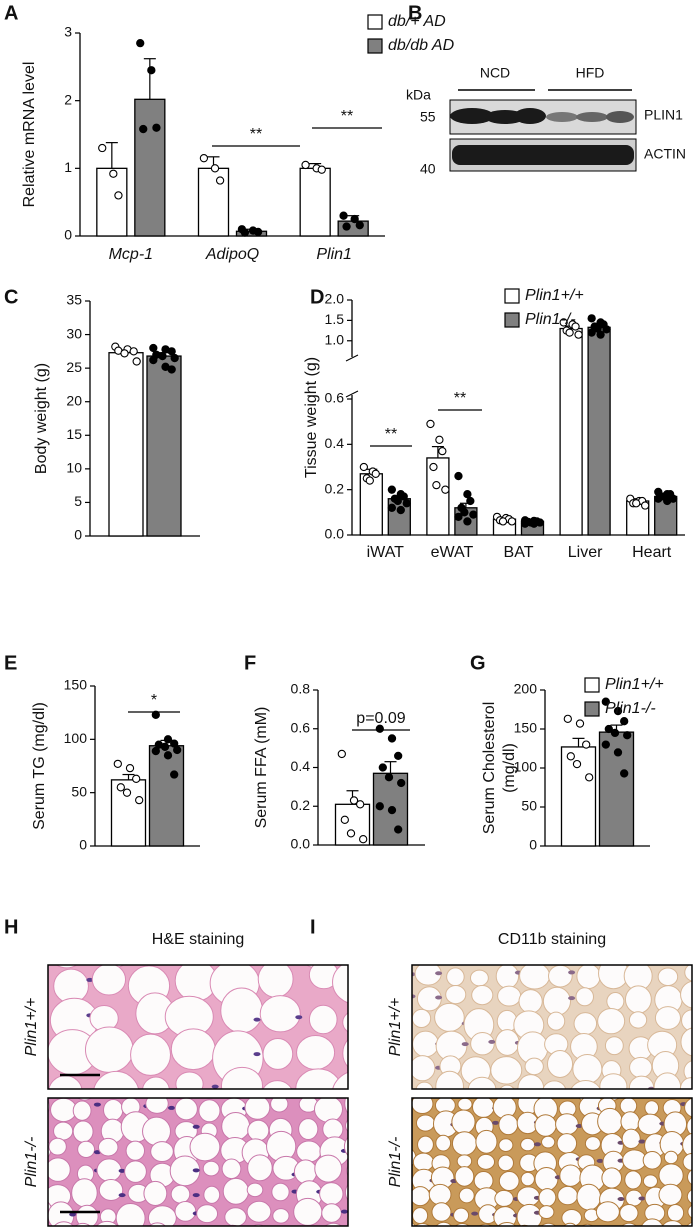 The image size is (700, 1232). Describe the element at coordinates (232, 254) in the screenshot. I see `x-tick-label: AdipoQ` at that location.